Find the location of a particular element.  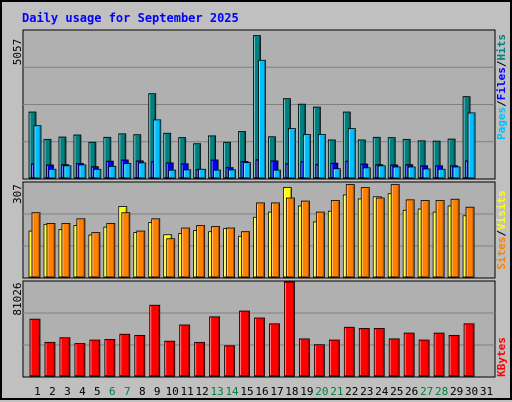

x-tick-label-day-16: 16 is located at coordinates (261, 391).